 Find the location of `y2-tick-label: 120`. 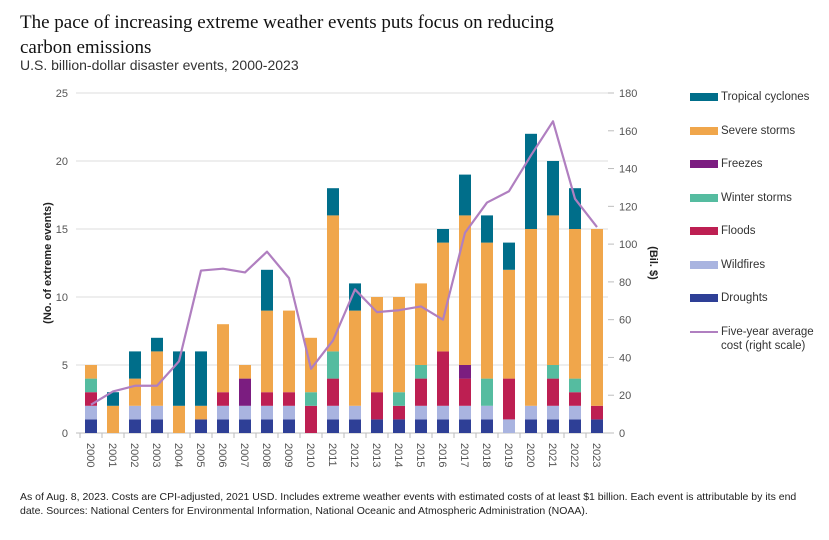

y2-tick-label: 120 is located at coordinates (628, 207).